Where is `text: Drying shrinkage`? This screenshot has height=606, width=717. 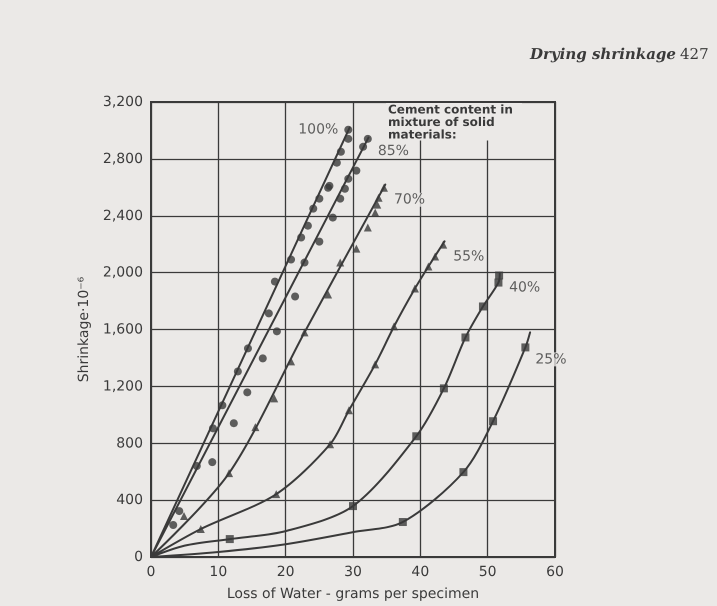 text: Drying shrinkage is located at coordinates (602, 54).